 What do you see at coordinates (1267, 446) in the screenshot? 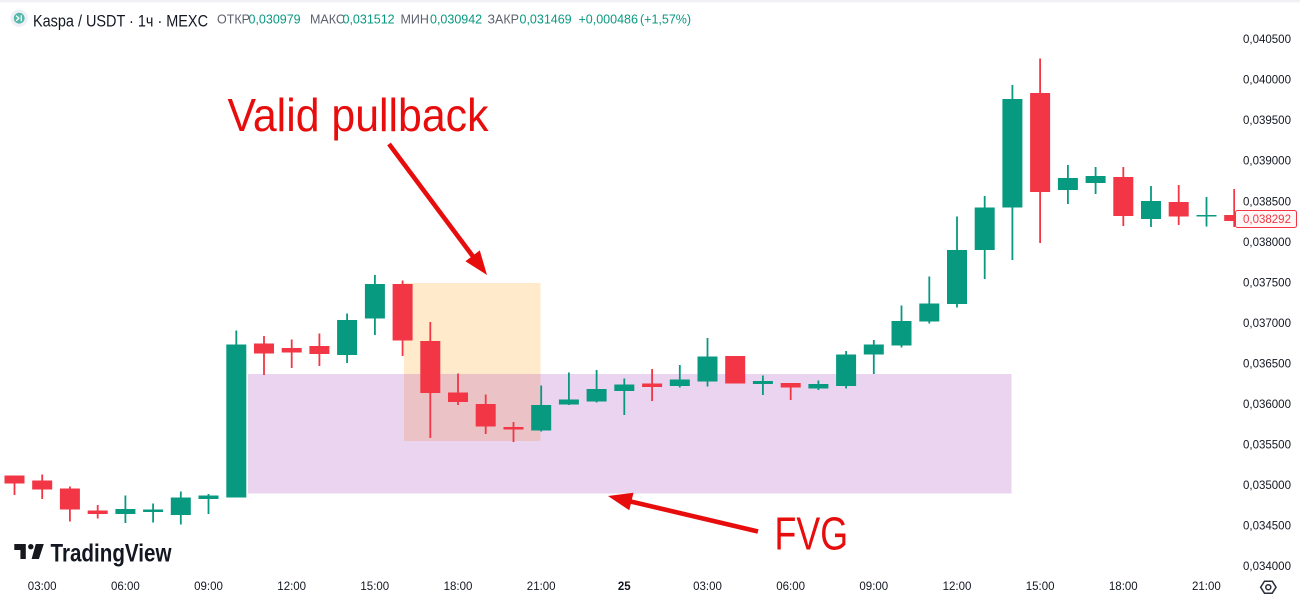
I see `svg-text: 0,035500` at bounding box center [1267, 446].